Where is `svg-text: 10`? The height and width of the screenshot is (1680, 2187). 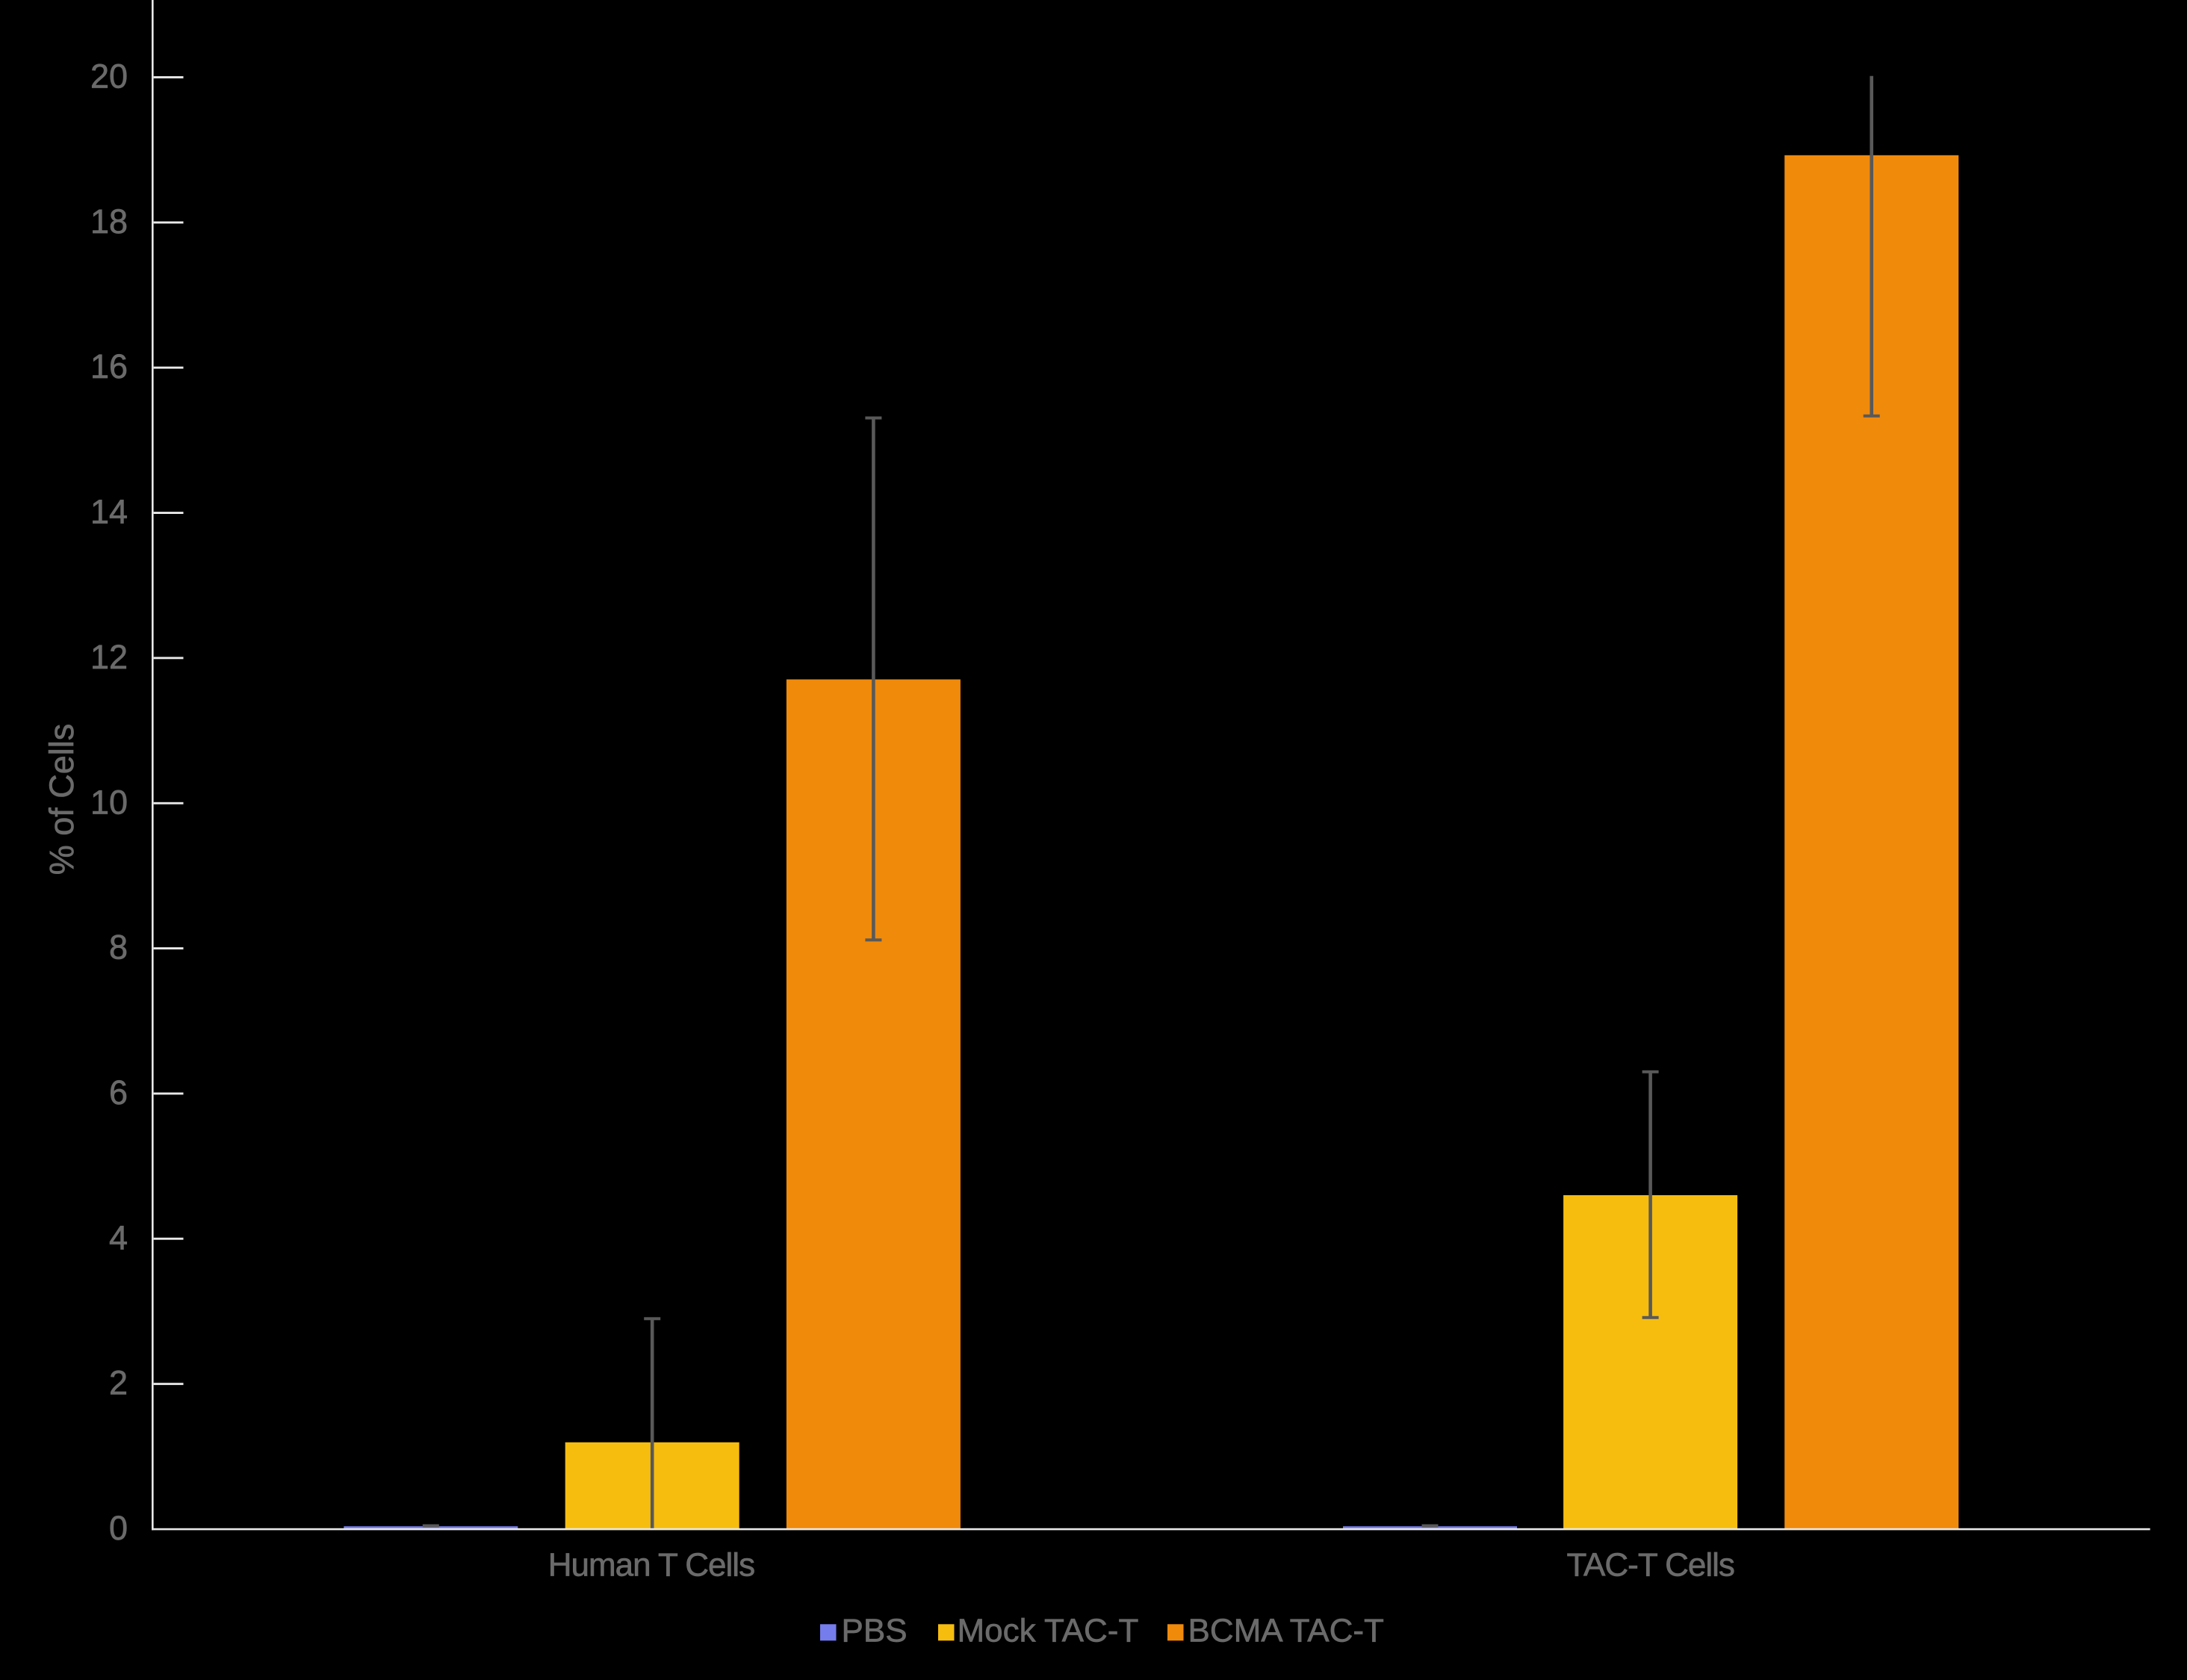
svg-text: 10 is located at coordinates (109, 802).